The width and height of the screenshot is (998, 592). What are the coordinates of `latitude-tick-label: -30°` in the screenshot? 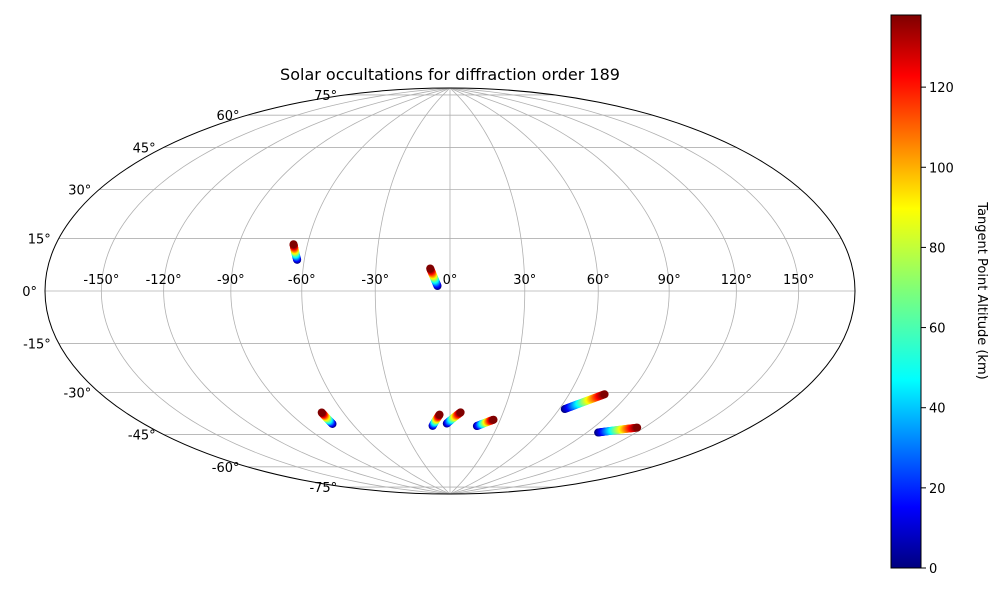 It's located at (78, 394).